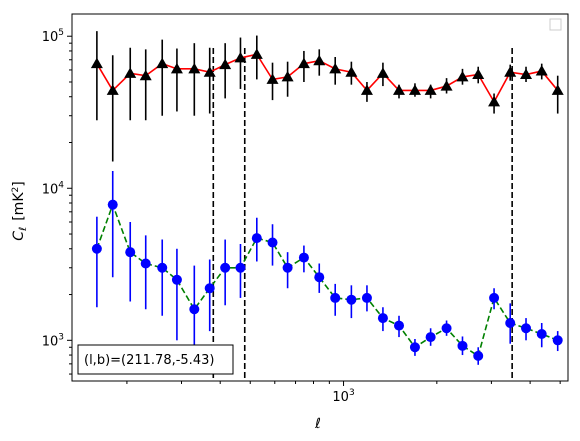  What do you see at coordinates (19, 206) in the screenshot?
I see `y-axis-label-unit: [mK` at bounding box center [19, 206].